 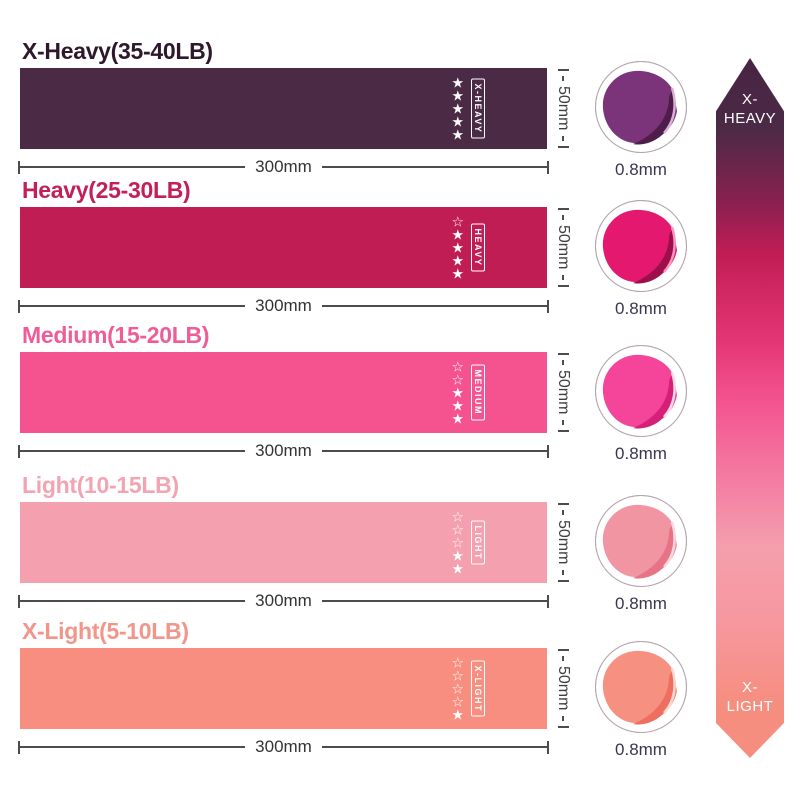 I want to click on scale-top-label-line2: HEAVY, so click(x=750, y=118).